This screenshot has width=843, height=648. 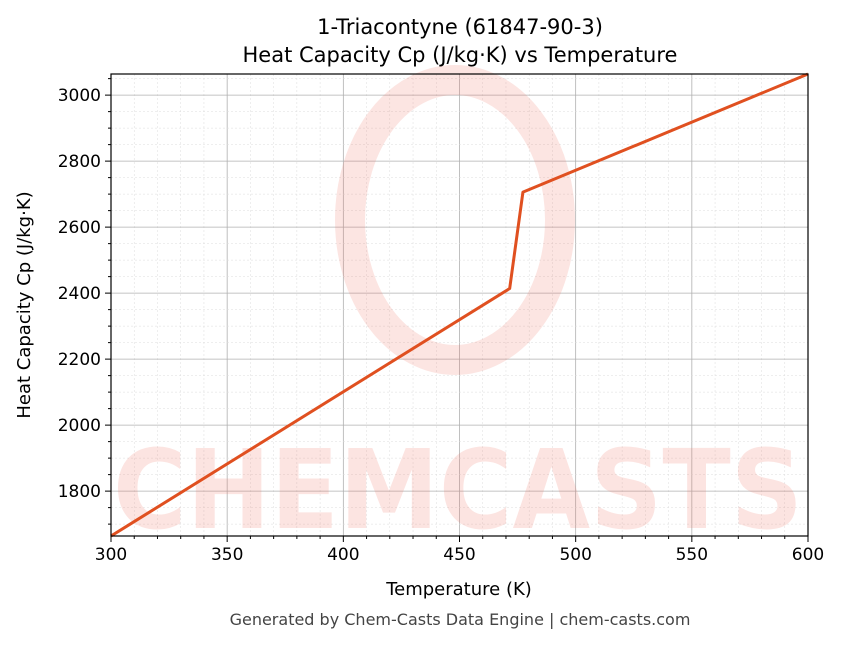 I want to click on x-tick-label: 550, so click(x=692, y=555).